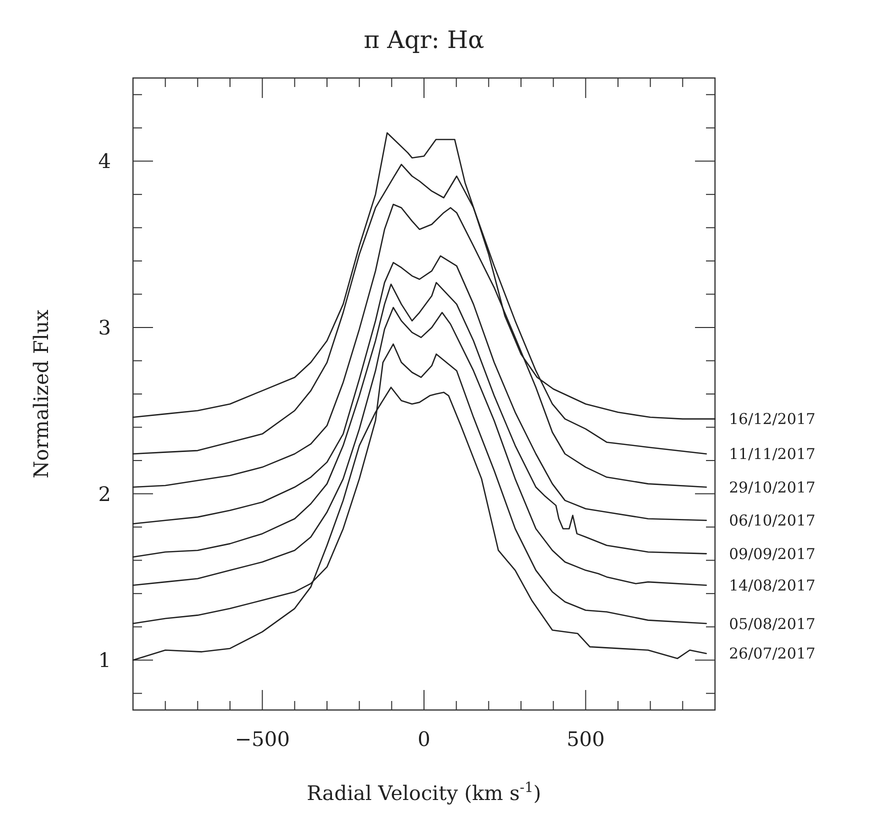  Describe the element at coordinates (104, 327) in the screenshot. I see `y-tick-label: 3` at that location.